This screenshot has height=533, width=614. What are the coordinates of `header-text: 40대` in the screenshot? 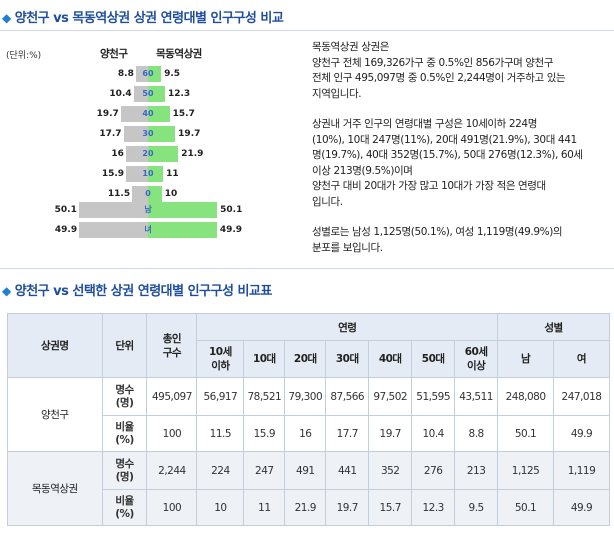 It's located at (390, 359).